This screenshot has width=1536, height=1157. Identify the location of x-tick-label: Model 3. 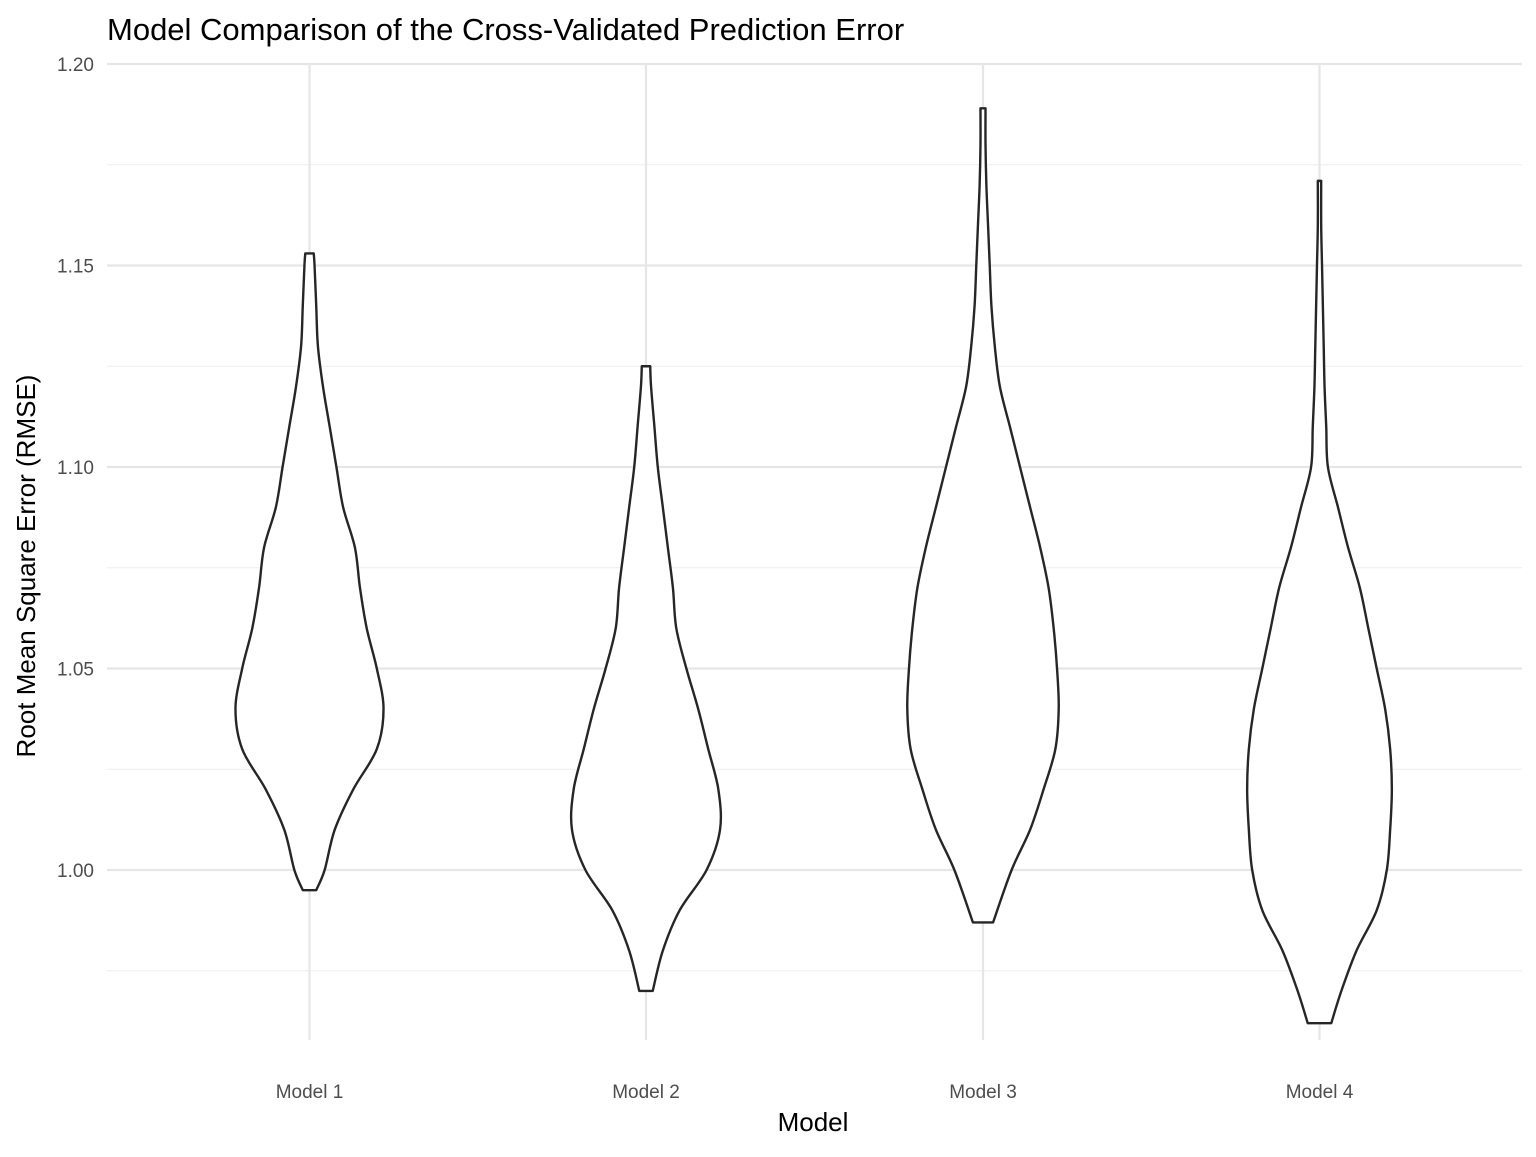
(983, 1092).